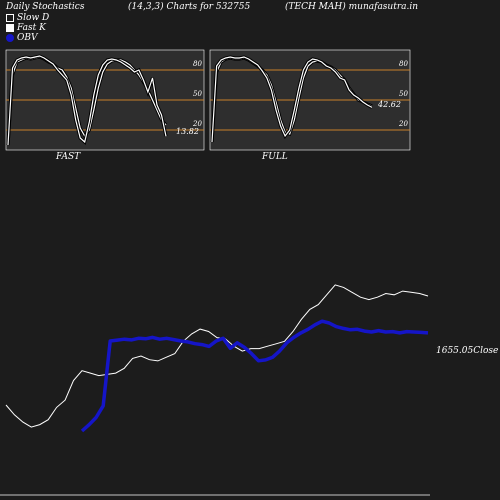 Image resolution: width=500 pixels, height=500 pixels. What do you see at coordinates (275, 157) in the screenshot?
I see `full-panel-label: FULL` at bounding box center [275, 157].